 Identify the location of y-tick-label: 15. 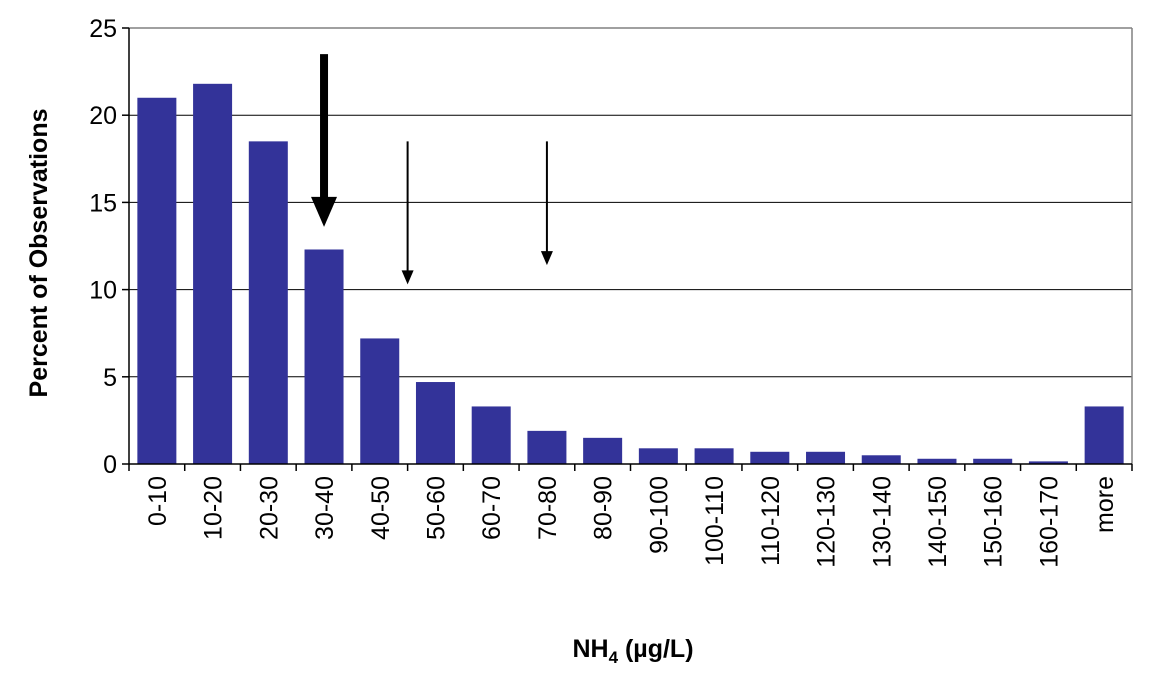
(103, 203).